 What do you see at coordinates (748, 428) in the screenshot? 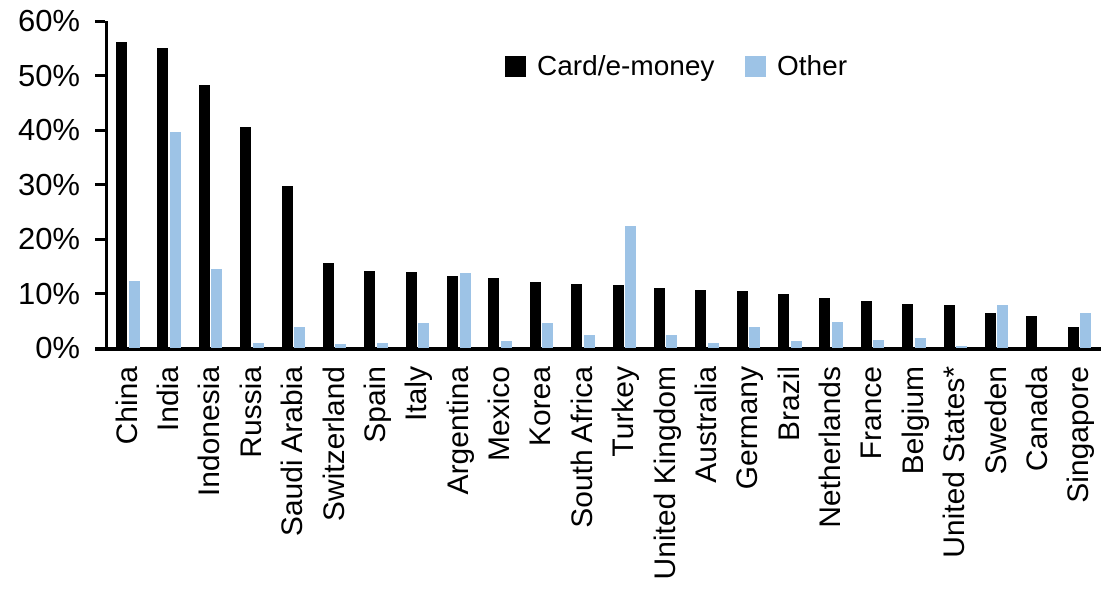
I see `x-axis-category-label: Germany` at bounding box center [748, 428].